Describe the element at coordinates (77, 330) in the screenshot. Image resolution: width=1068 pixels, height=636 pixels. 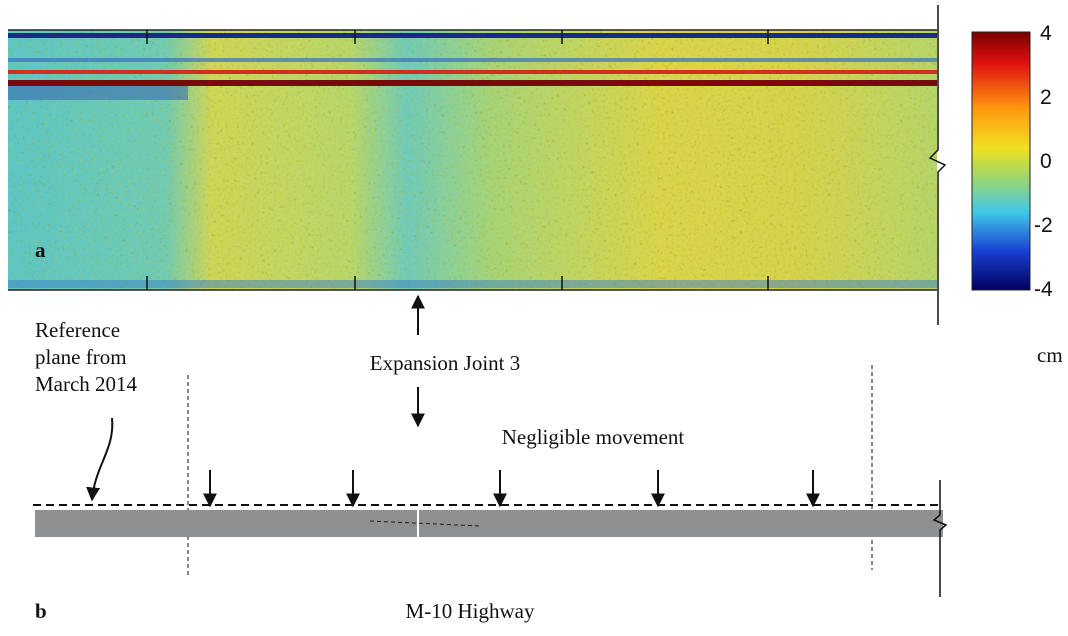
I see `reference-label: Reference` at that location.